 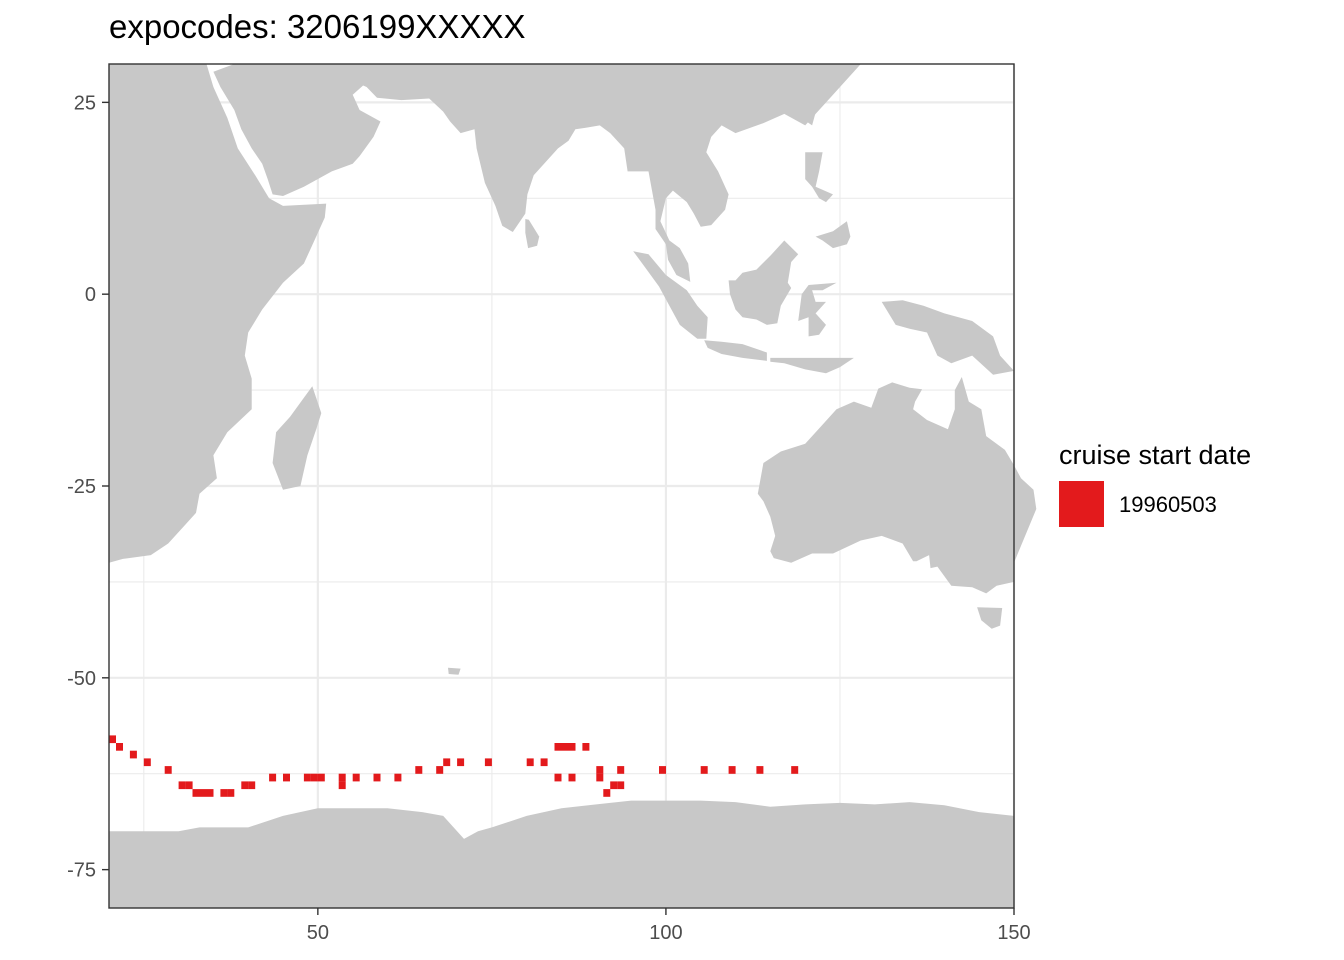 What do you see at coordinates (1013, 933) in the screenshot?
I see `x-tick-label: 150` at bounding box center [1013, 933].